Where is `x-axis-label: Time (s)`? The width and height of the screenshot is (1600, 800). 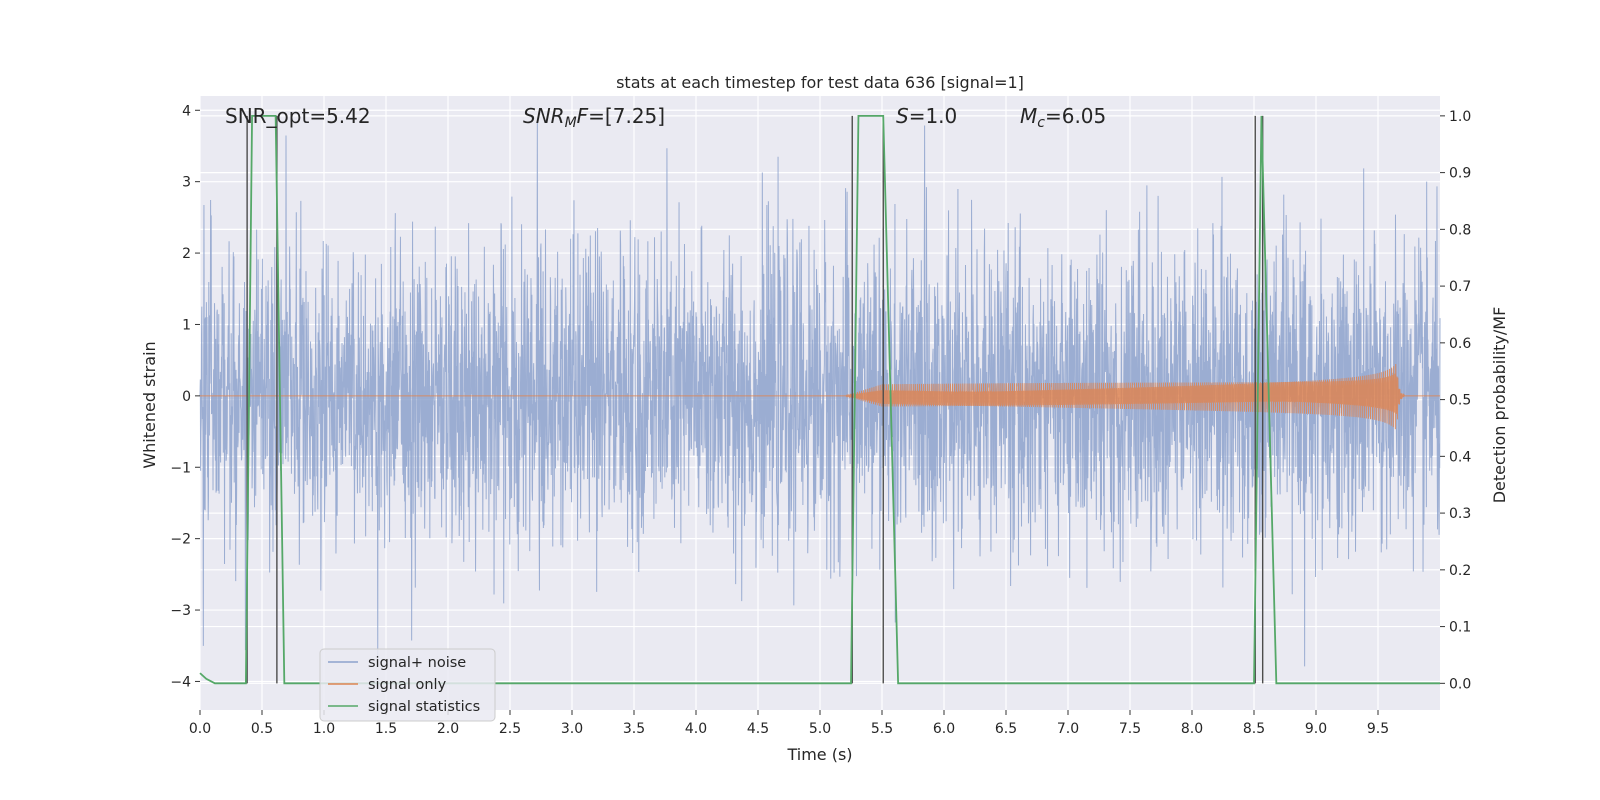 x-axis-label: Time (s) is located at coordinates (819, 754).